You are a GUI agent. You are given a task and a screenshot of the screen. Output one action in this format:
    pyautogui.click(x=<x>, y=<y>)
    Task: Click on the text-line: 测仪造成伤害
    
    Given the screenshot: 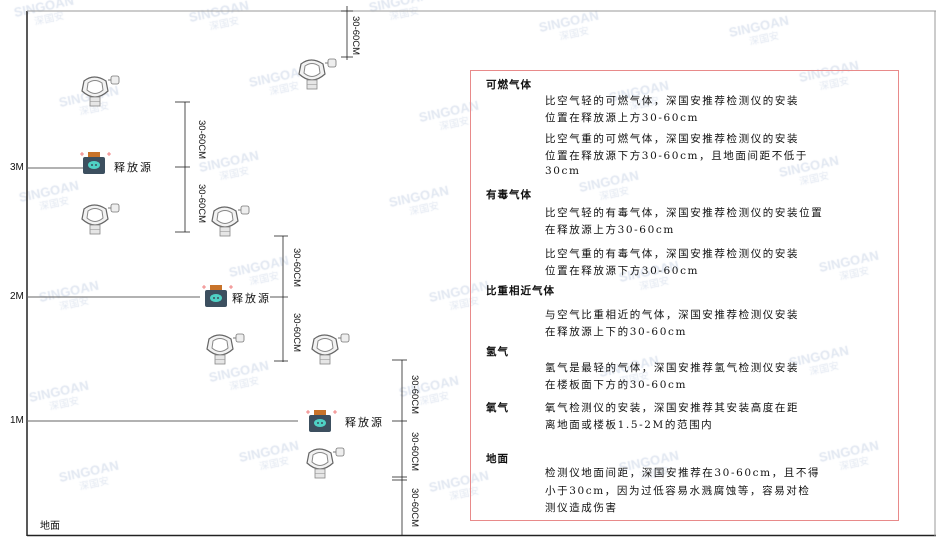 What is the action you would take?
    pyautogui.click(x=581, y=508)
    